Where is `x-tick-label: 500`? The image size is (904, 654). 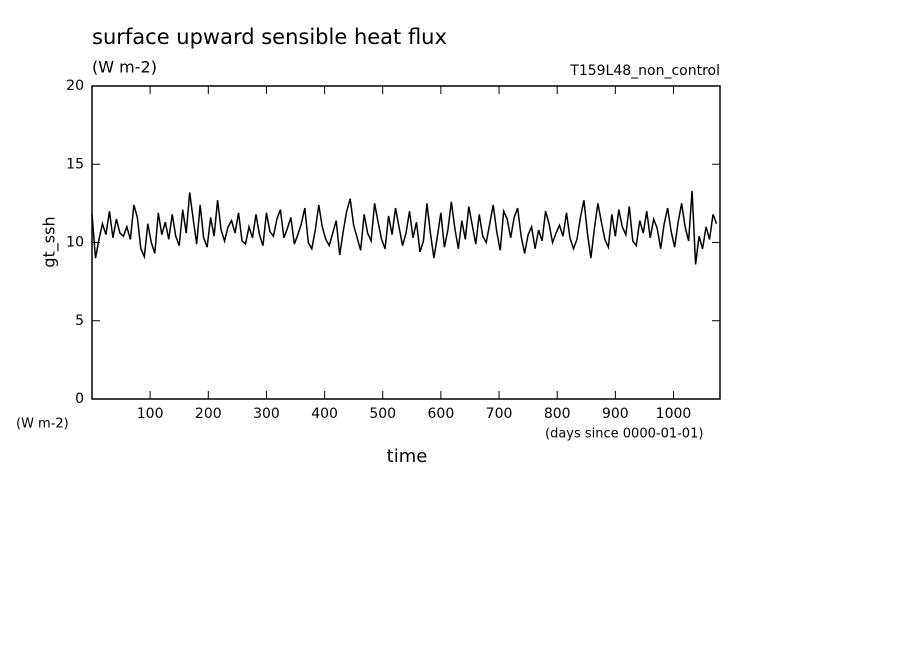
x-tick-label: 500 is located at coordinates (382, 414).